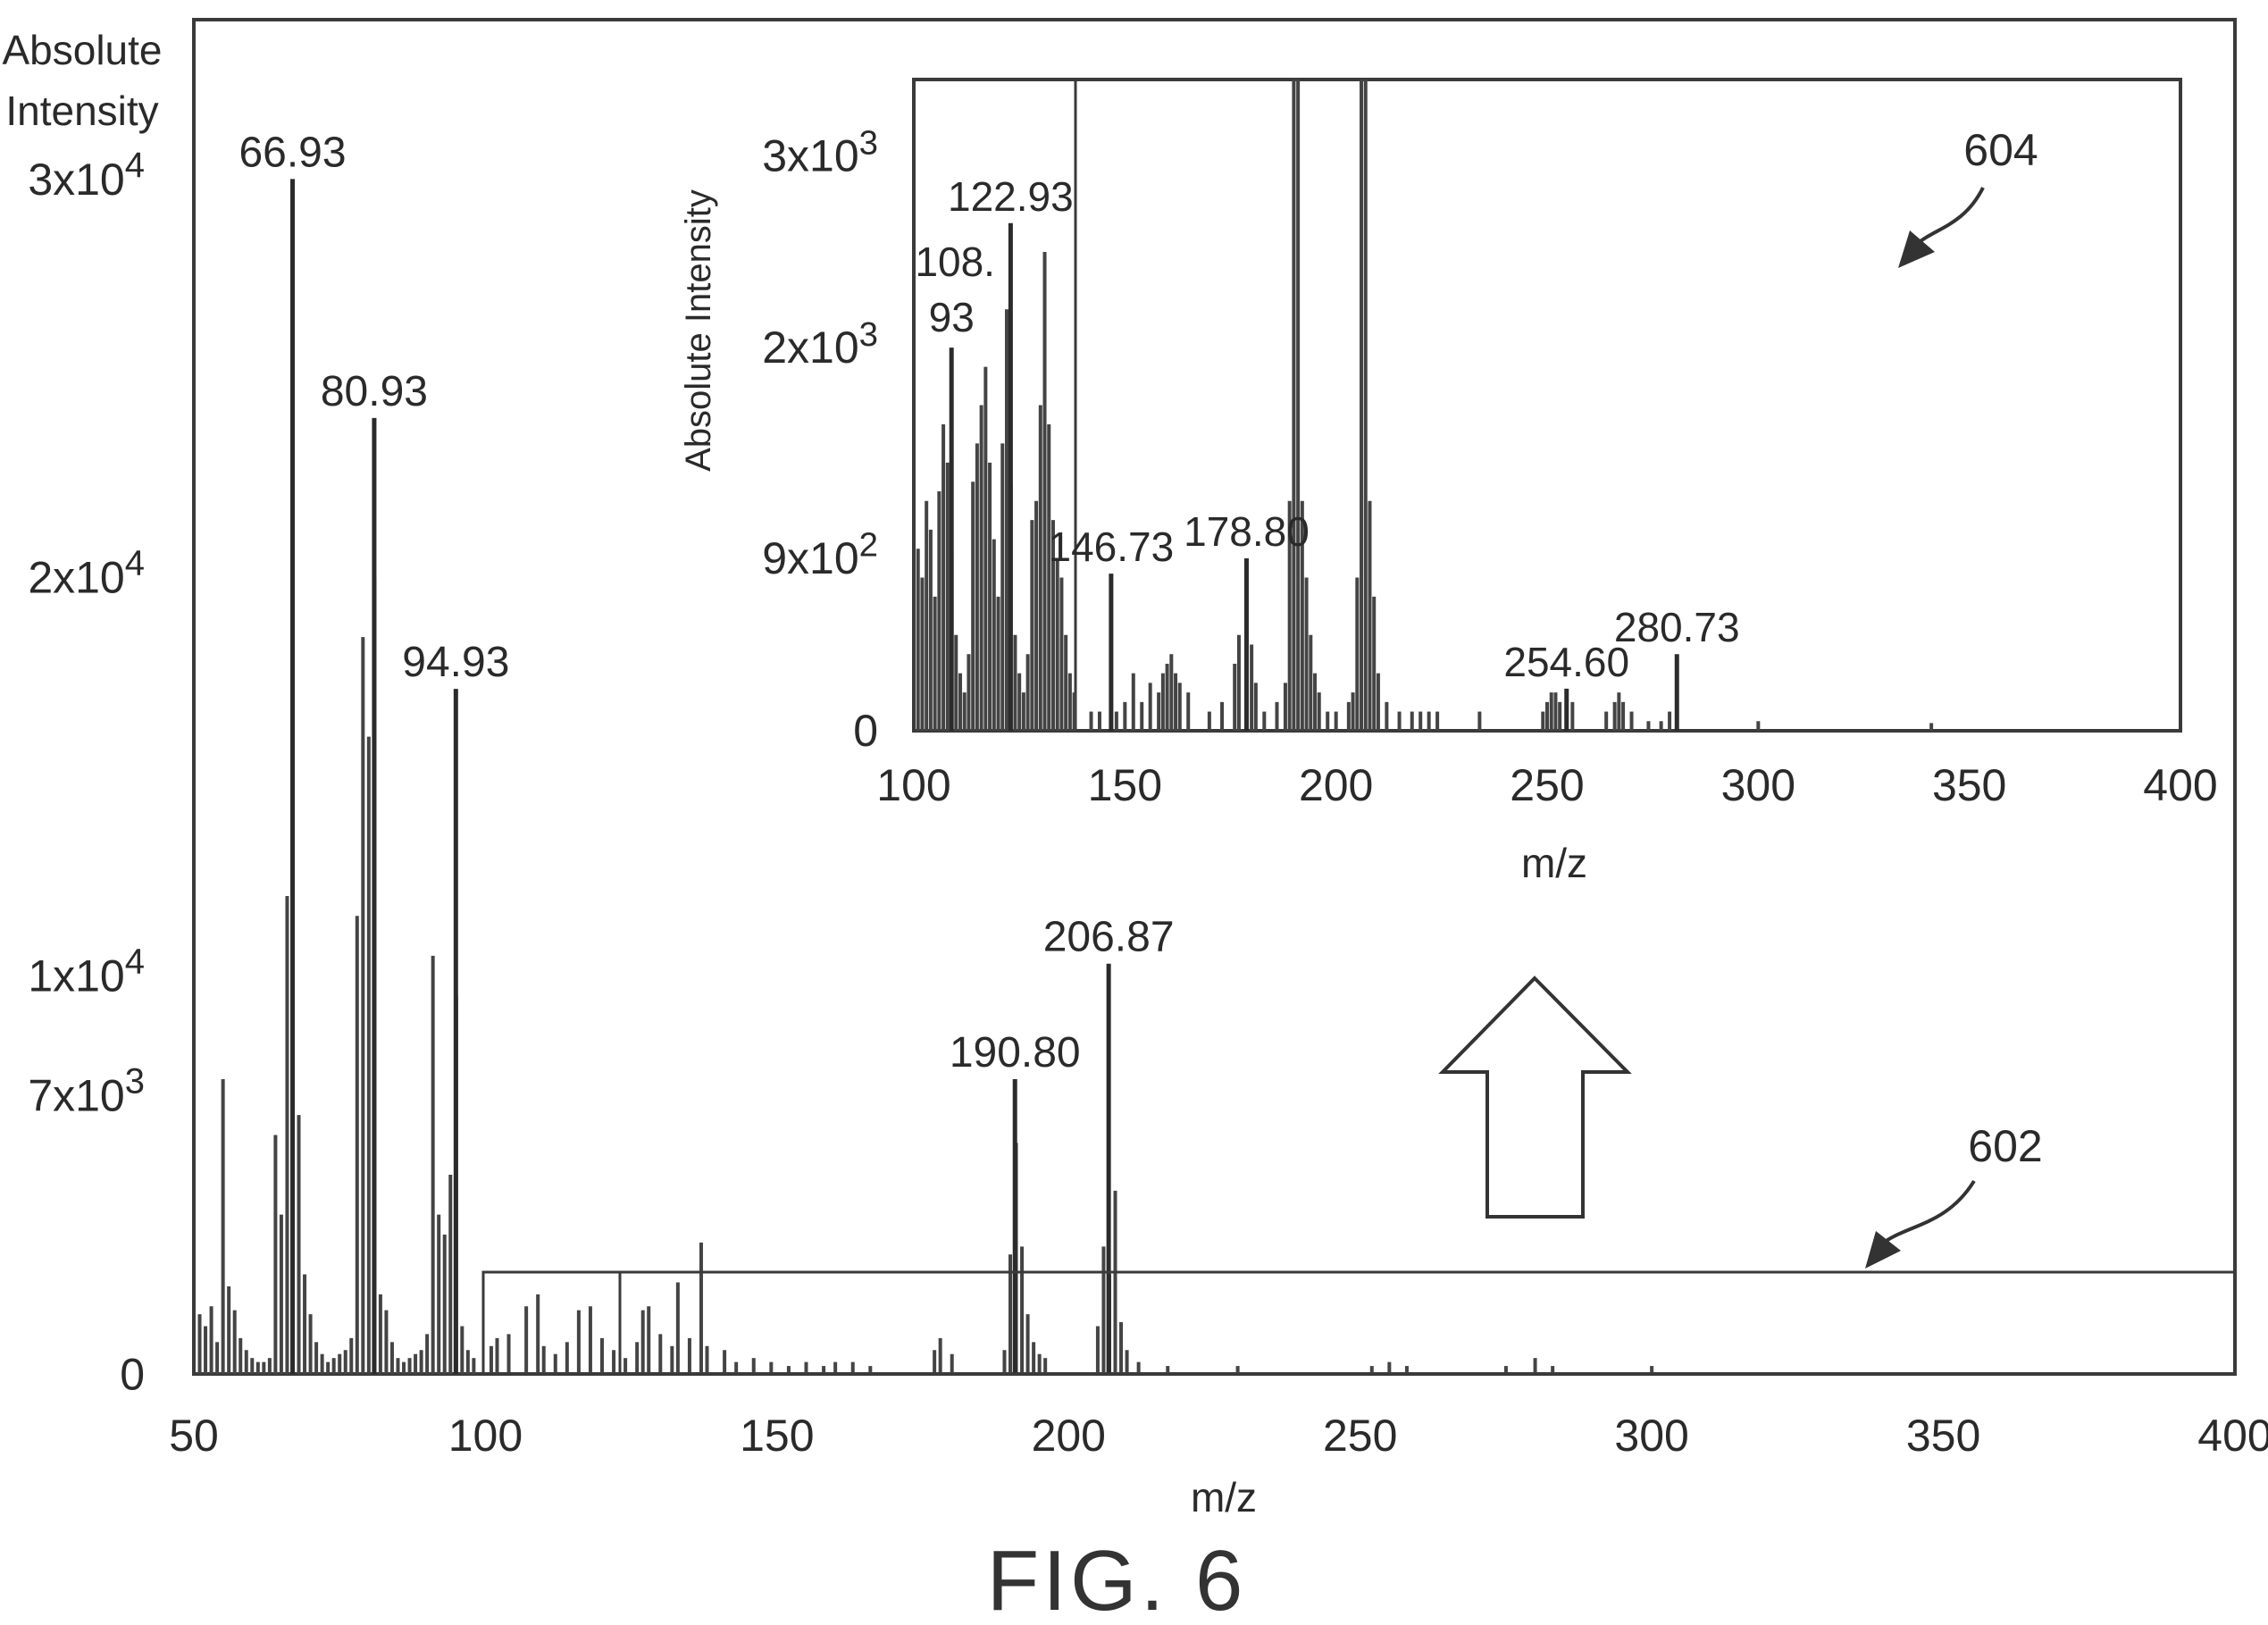  I want to click on inset-peak-label: 254.60, so click(1566, 662).